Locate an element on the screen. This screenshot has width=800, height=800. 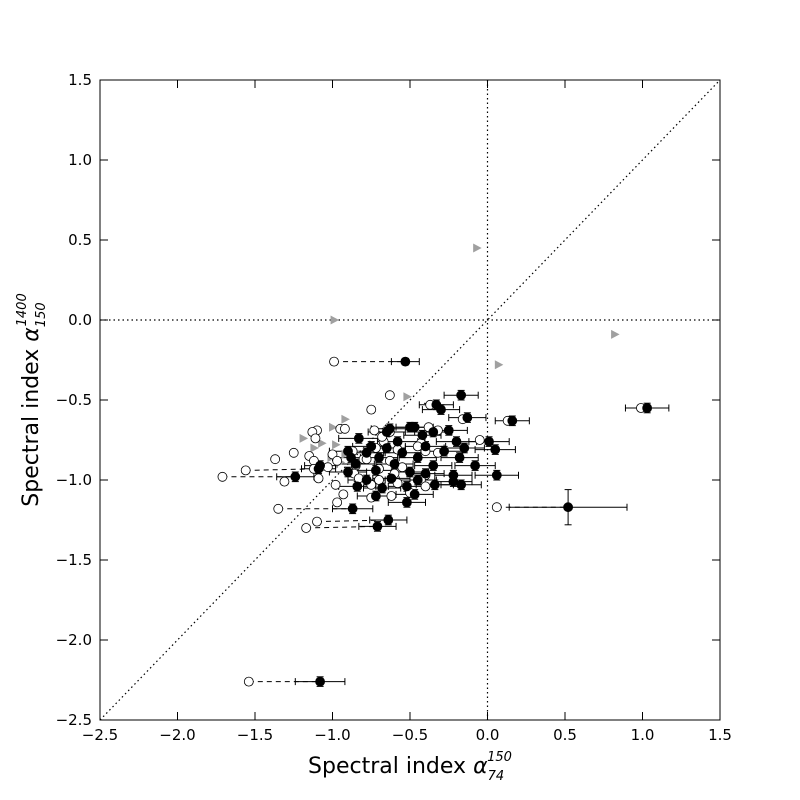
x-tick-label: 1.0 is located at coordinates (643, 735).